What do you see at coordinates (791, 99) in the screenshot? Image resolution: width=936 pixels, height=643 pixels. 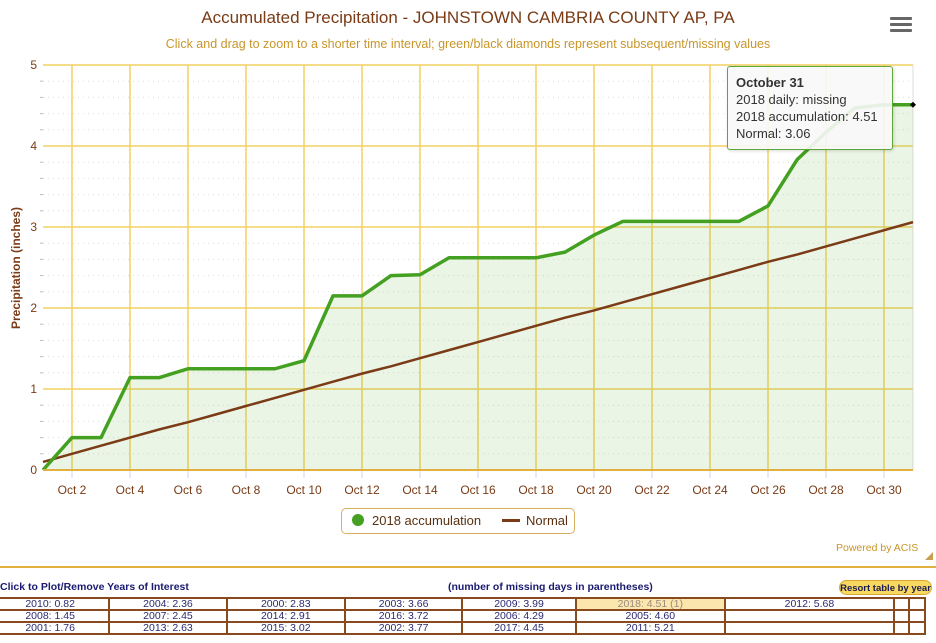 I see `tooltip-daily: 2018 daily: missing` at bounding box center [791, 99].